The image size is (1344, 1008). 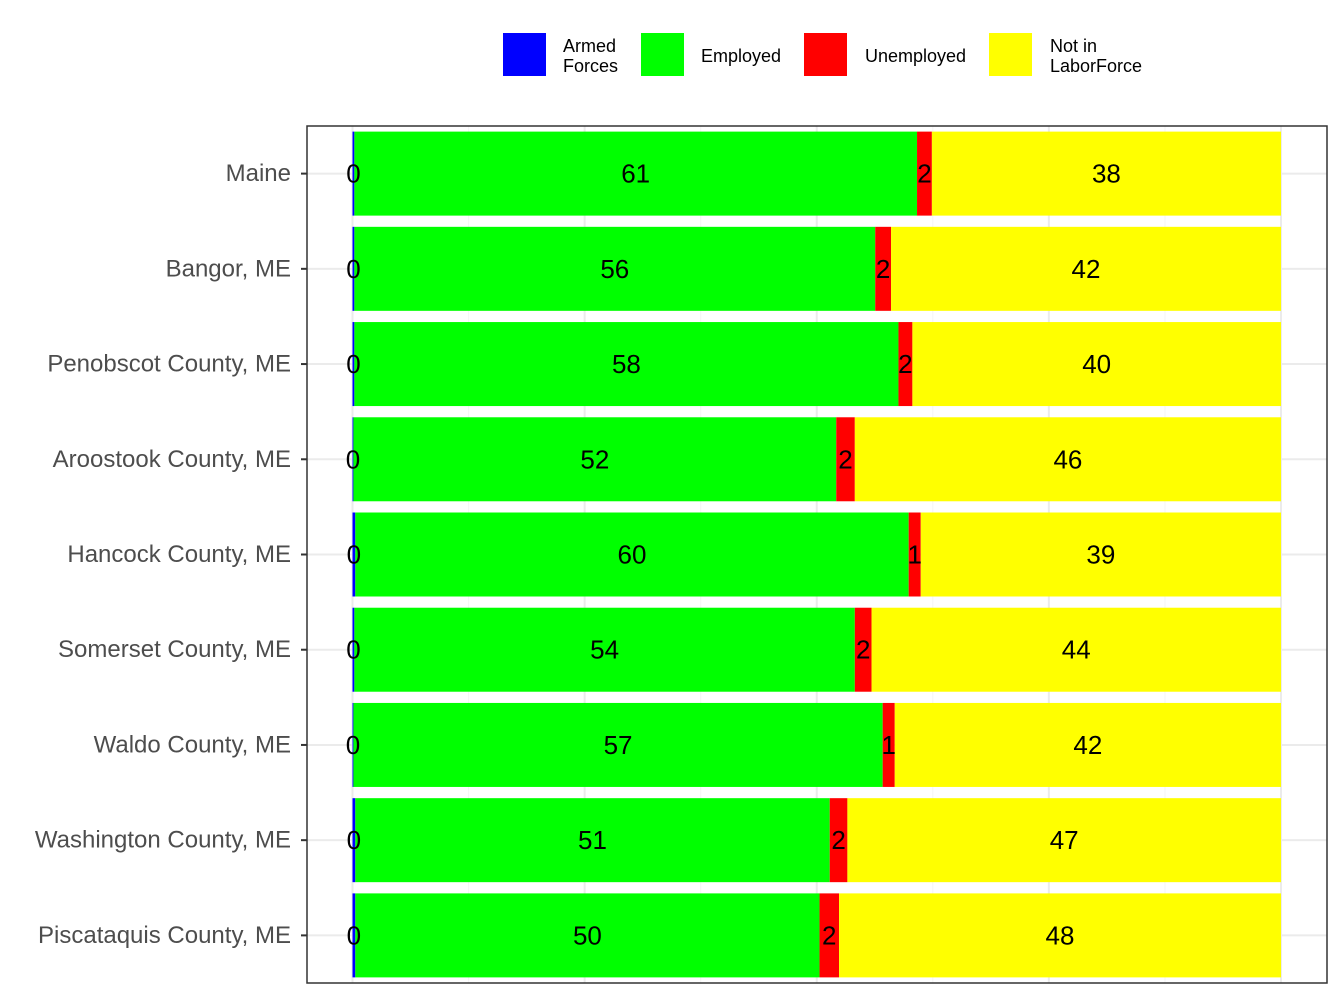 What do you see at coordinates (164, 935) in the screenshot?
I see `category-label: Piscataquis County, ME` at bounding box center [164, 935].